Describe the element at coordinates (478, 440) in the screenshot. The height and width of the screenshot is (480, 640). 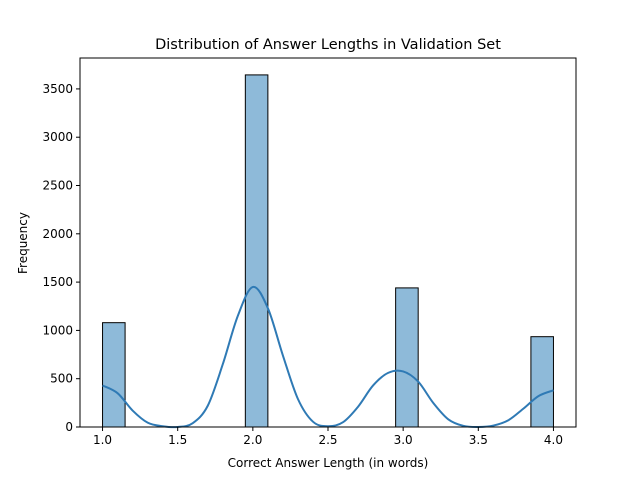
I see `x-tick-label: 3.5` at that location.